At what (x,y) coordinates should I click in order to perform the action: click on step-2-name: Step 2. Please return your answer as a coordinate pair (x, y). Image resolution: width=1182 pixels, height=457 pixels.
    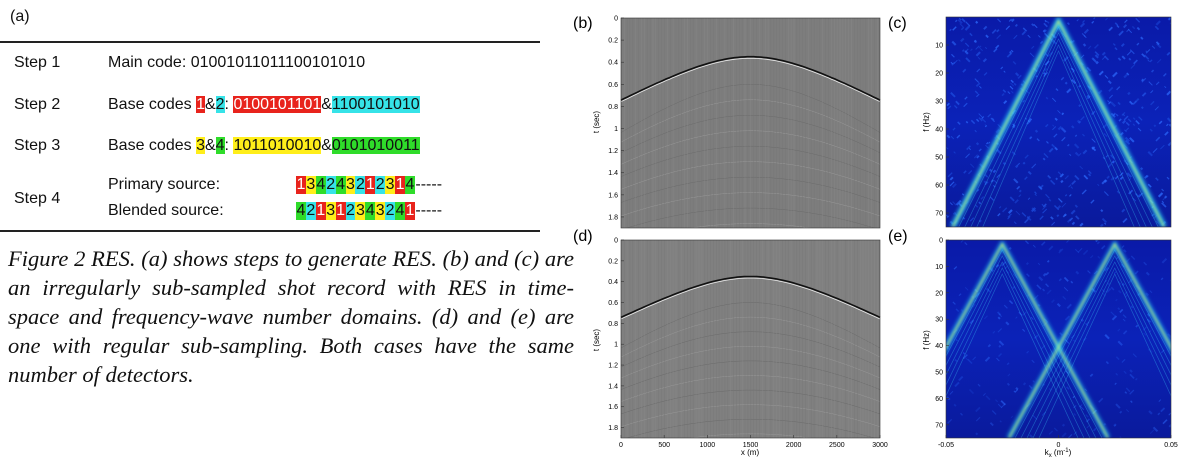
    Looking at the image, I should click on (37, 104).